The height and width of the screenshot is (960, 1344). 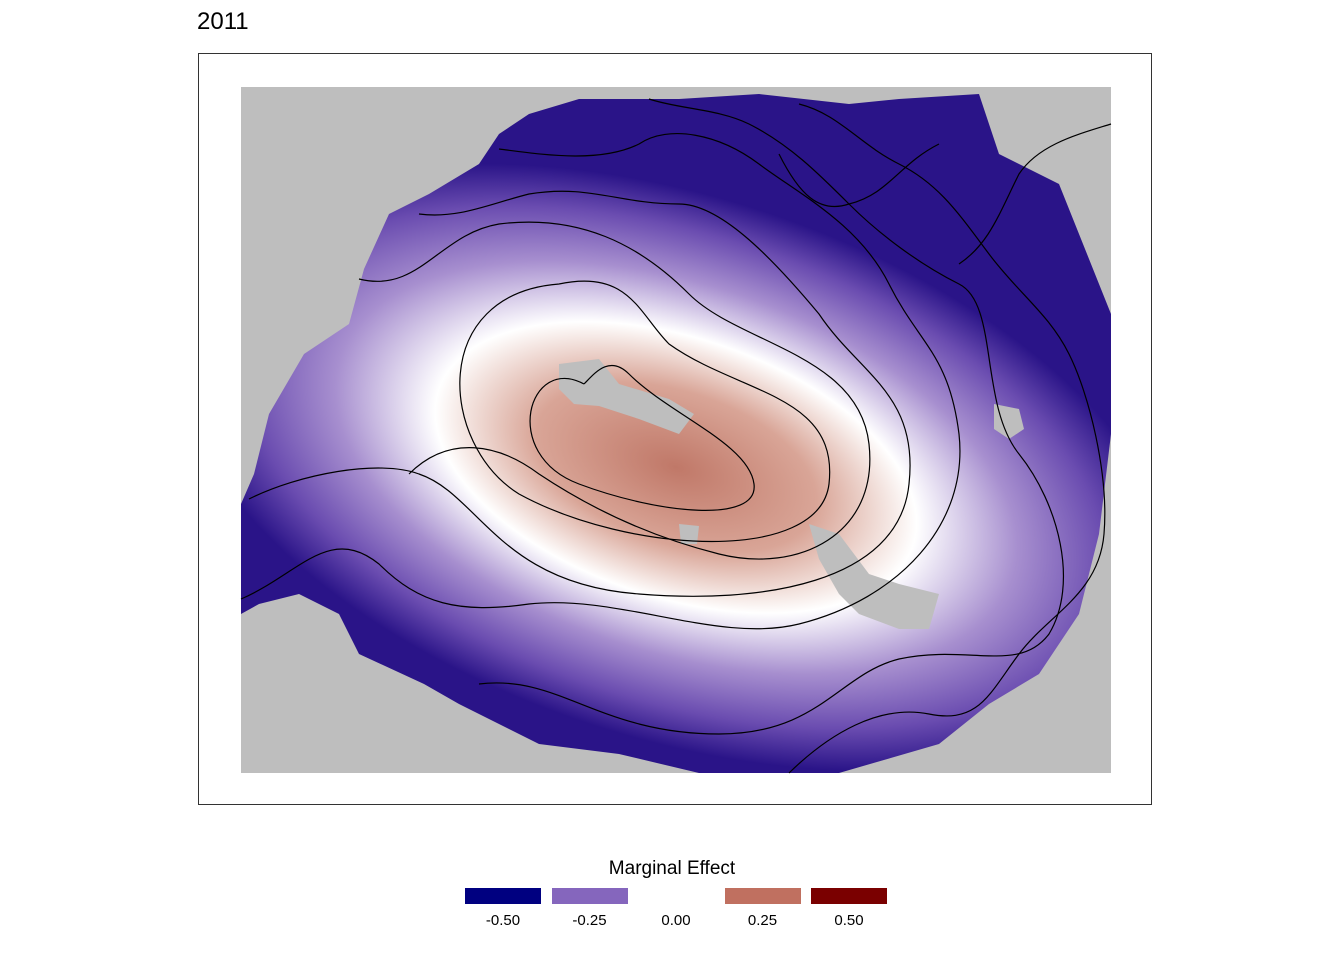 I want to click on legend-label: 0.00, so click(x=676, y=920).